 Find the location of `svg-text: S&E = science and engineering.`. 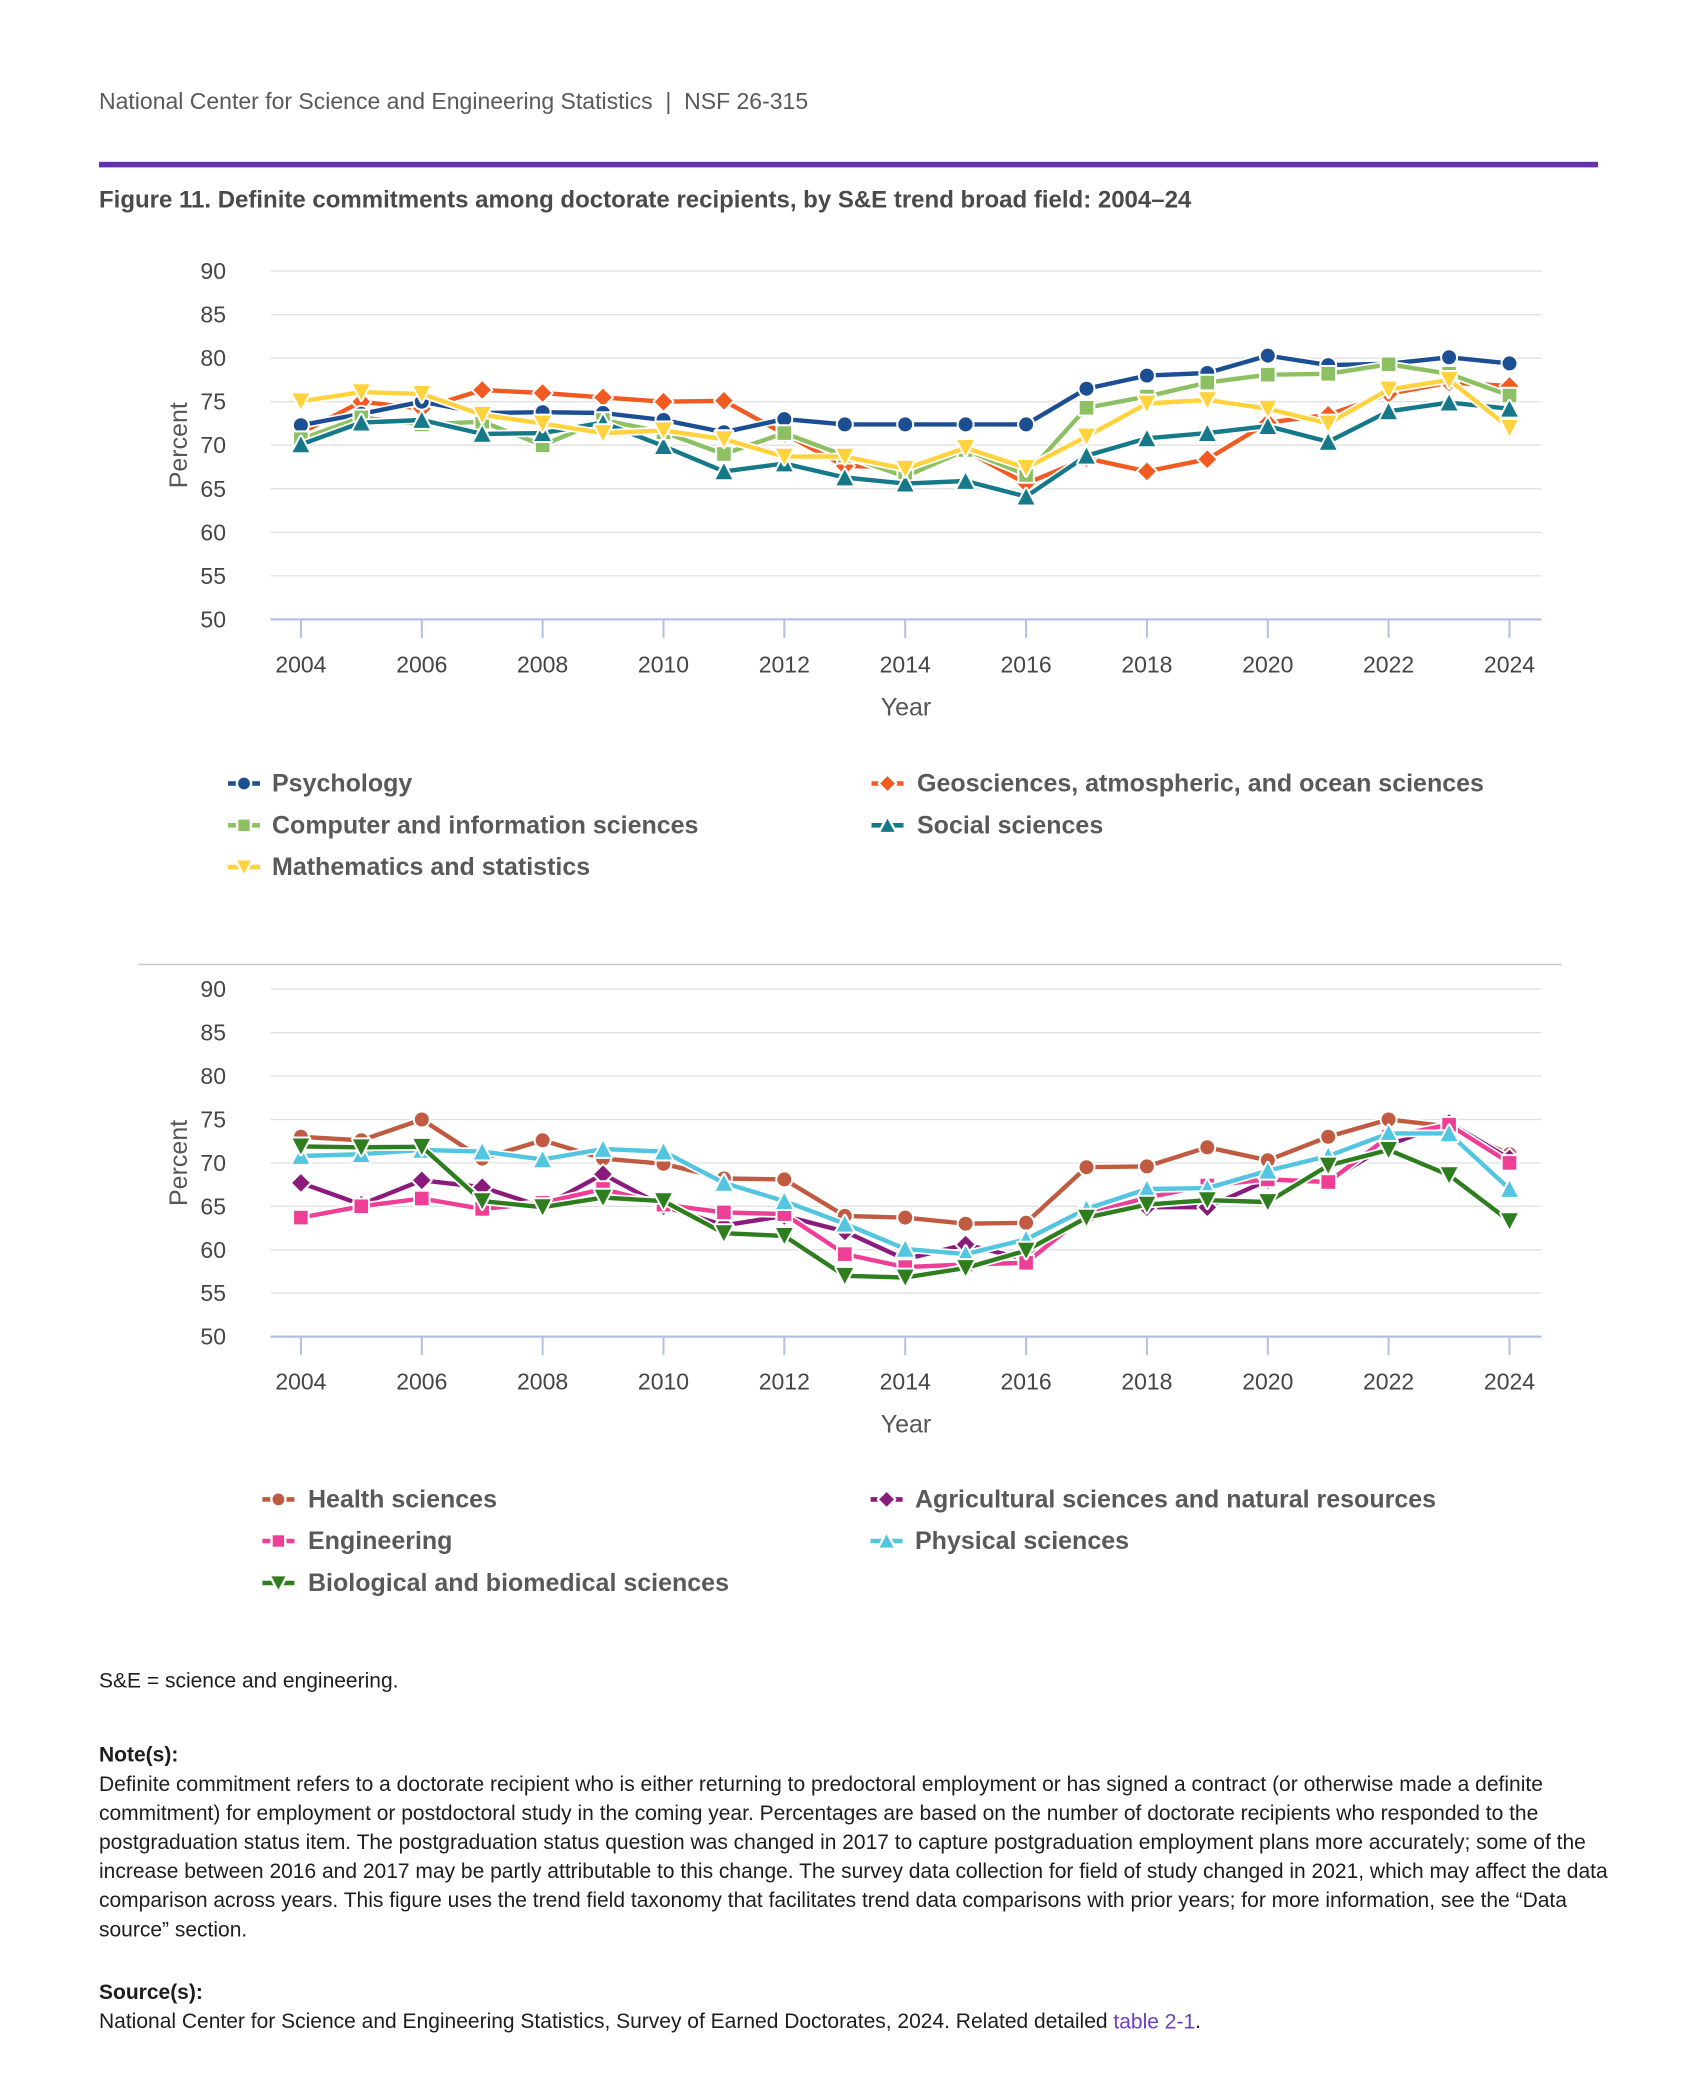

svg-text: S&E = science and engineering. is located at coordinates (248, 1680).